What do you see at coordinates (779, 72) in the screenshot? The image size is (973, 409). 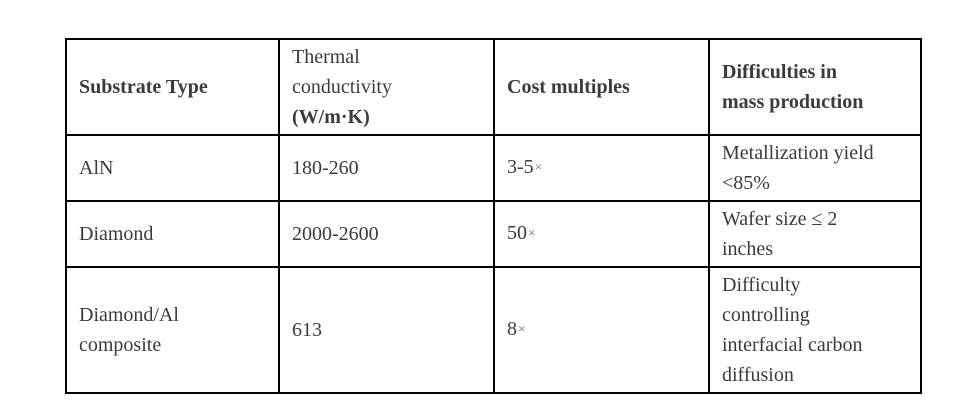 I see `text-line: Difficulties in` at bounding box center [779, 72].